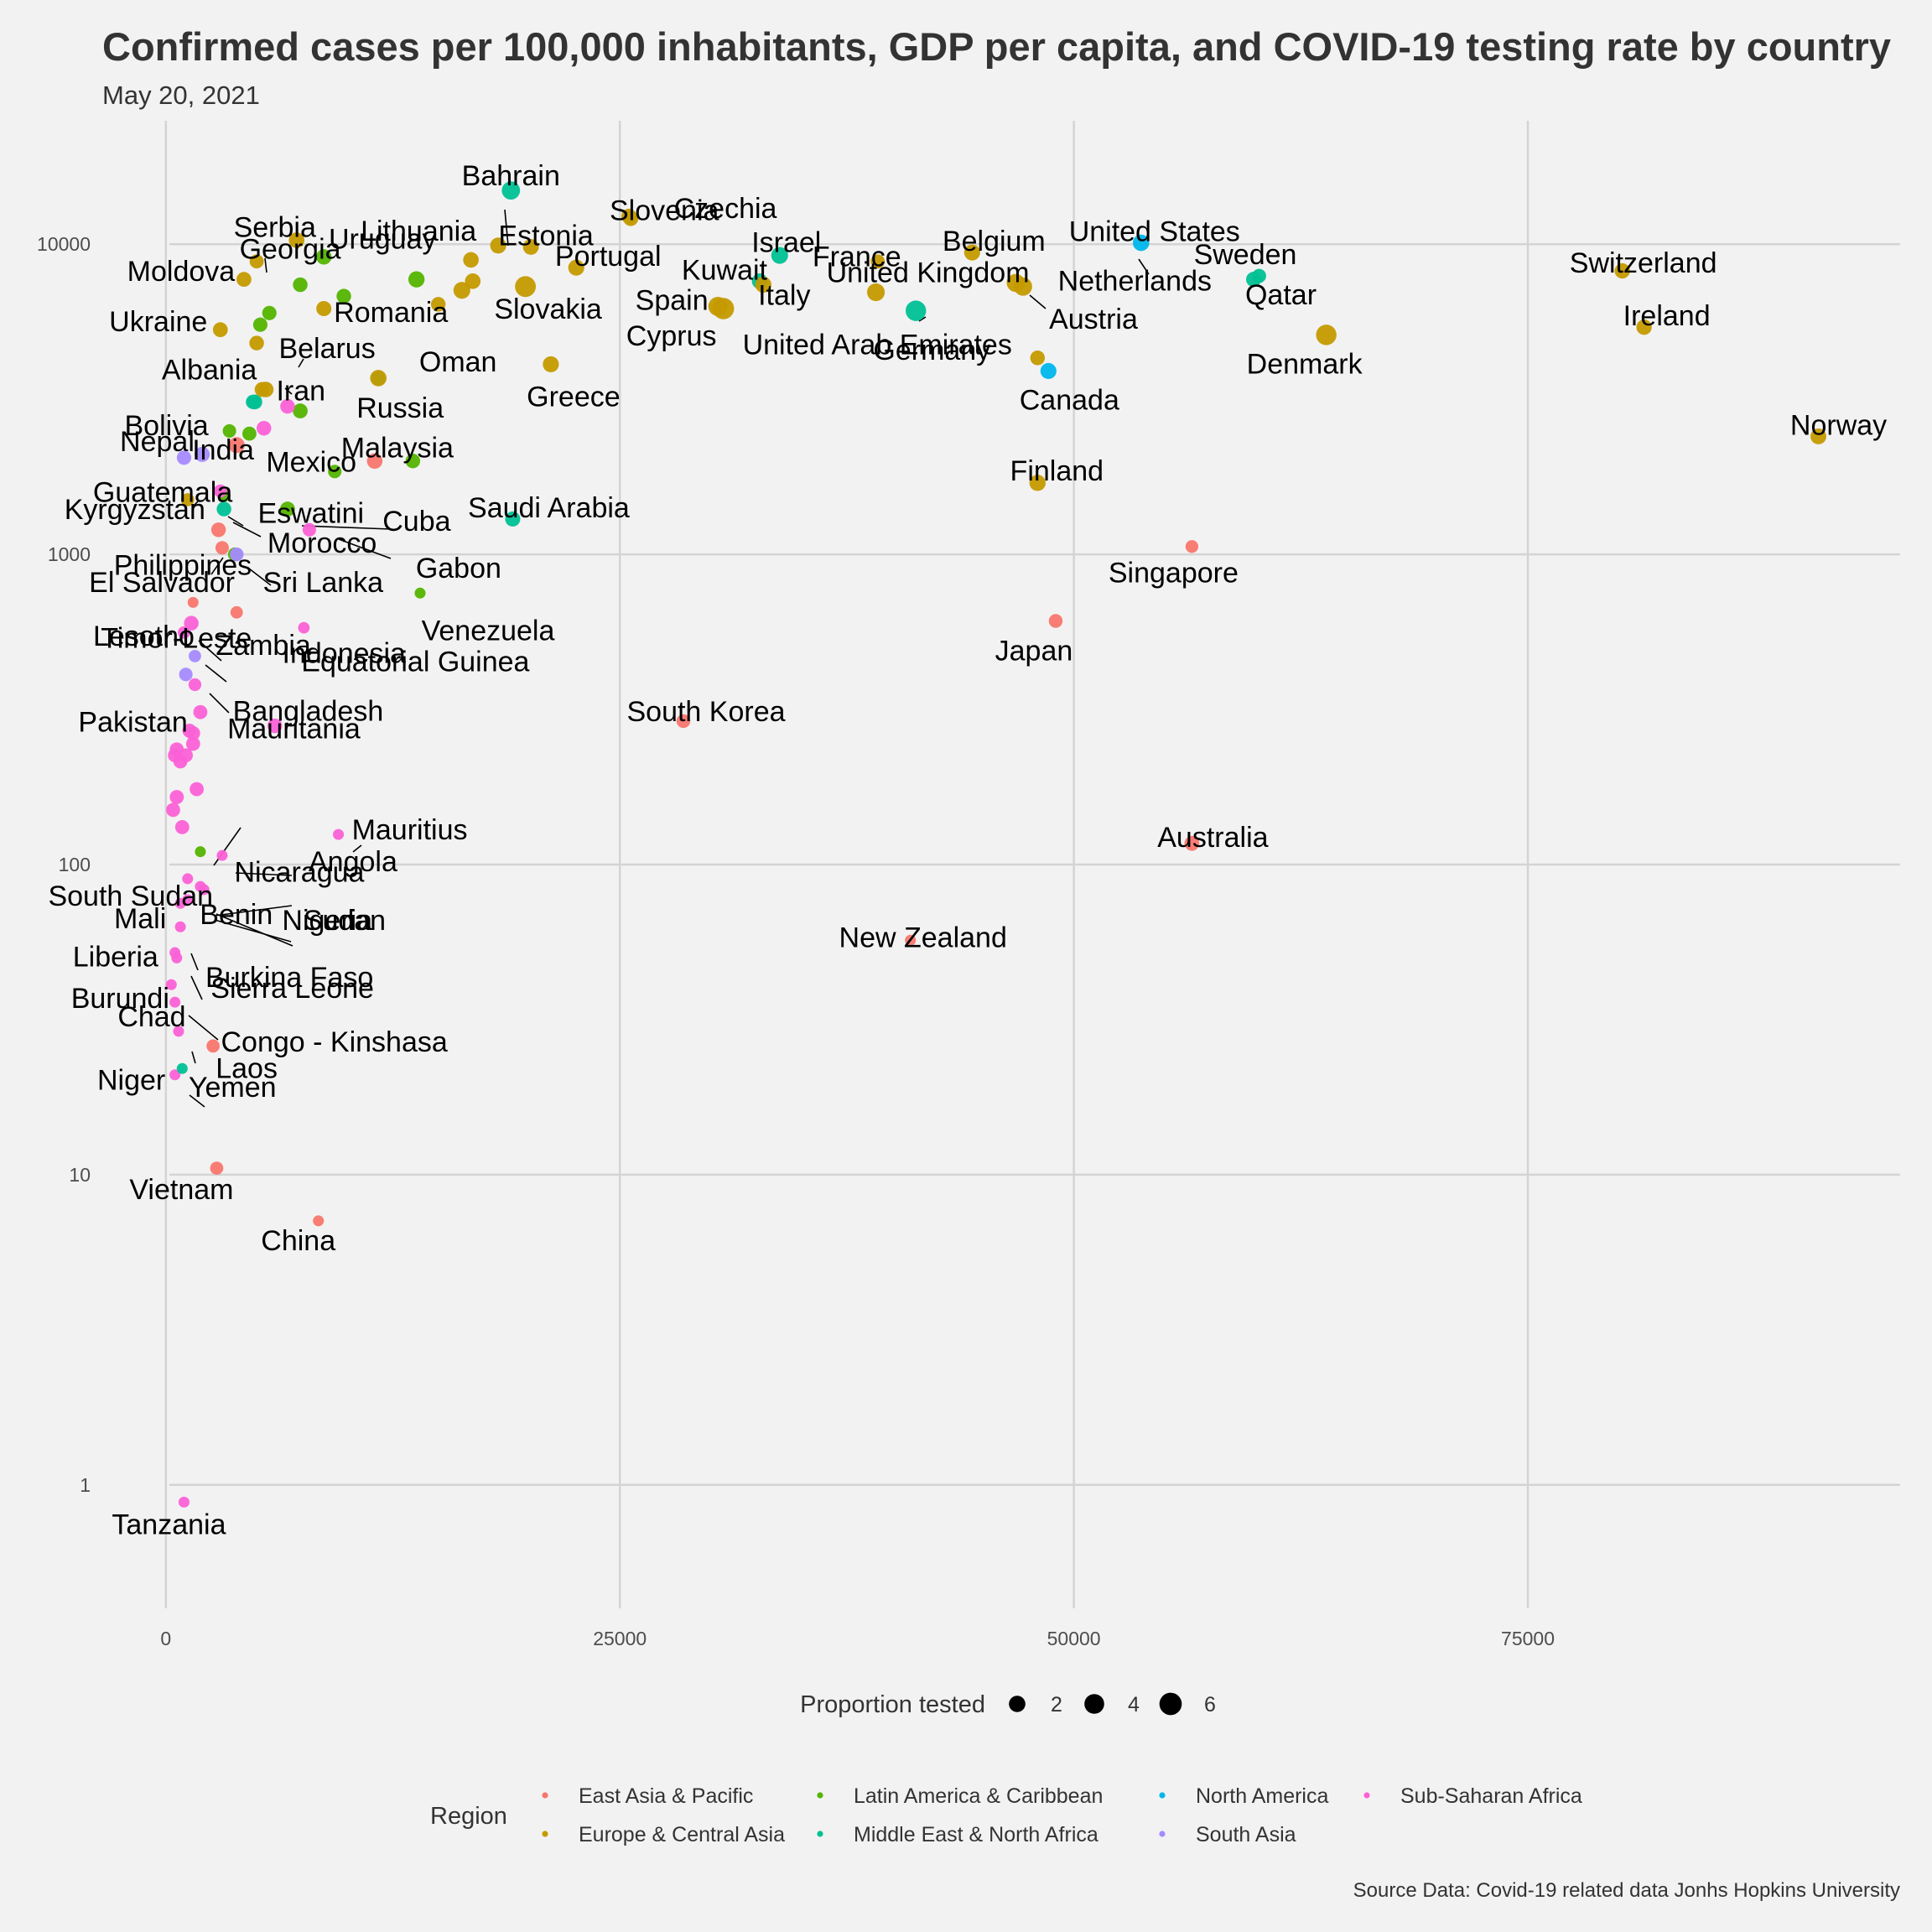 This screenshot has height=1932, width=1932. I want to click on point-ukraine, so click(220, 330).